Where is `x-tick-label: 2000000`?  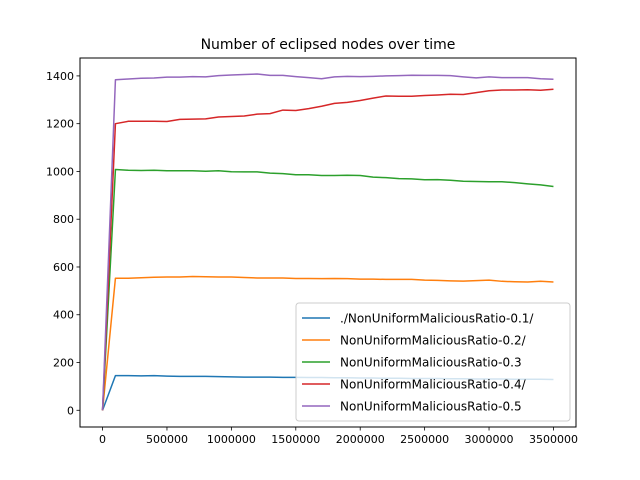
x-tick-label: 2000000 is located at coordinates (360, 439).